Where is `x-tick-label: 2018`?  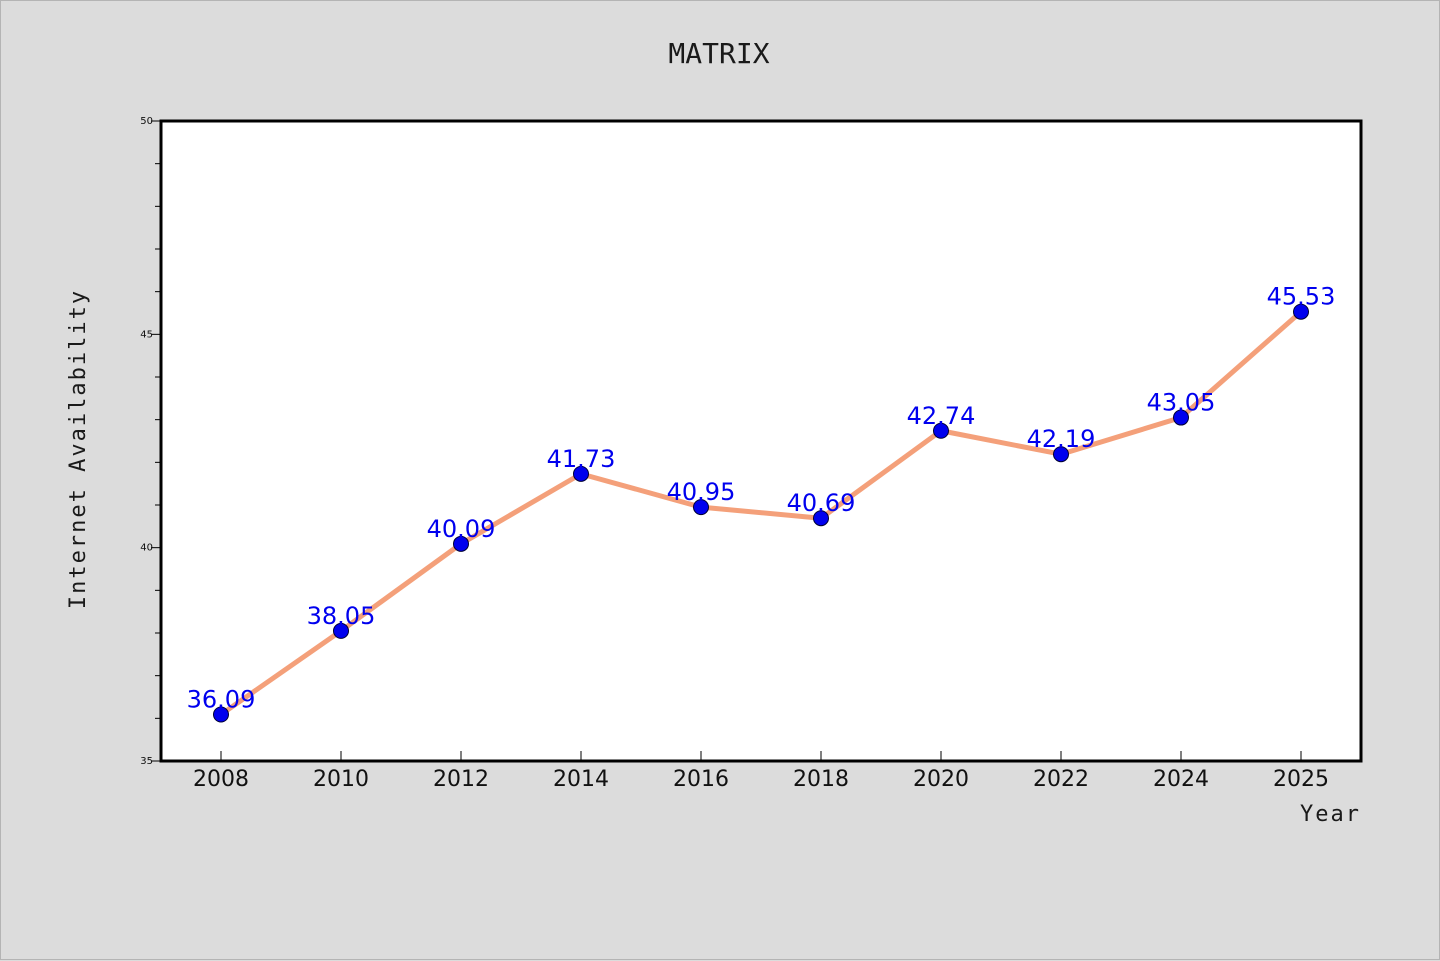
x-tick-label: 2018 is located at coordinates (821, 779).